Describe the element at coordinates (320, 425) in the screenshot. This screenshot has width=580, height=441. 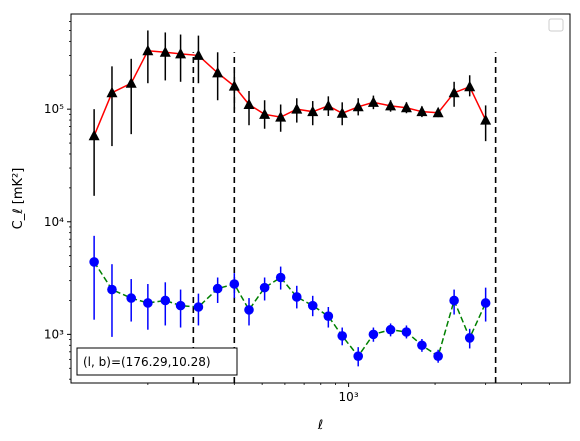
I see `x-axis-label: ℓ` at that location.